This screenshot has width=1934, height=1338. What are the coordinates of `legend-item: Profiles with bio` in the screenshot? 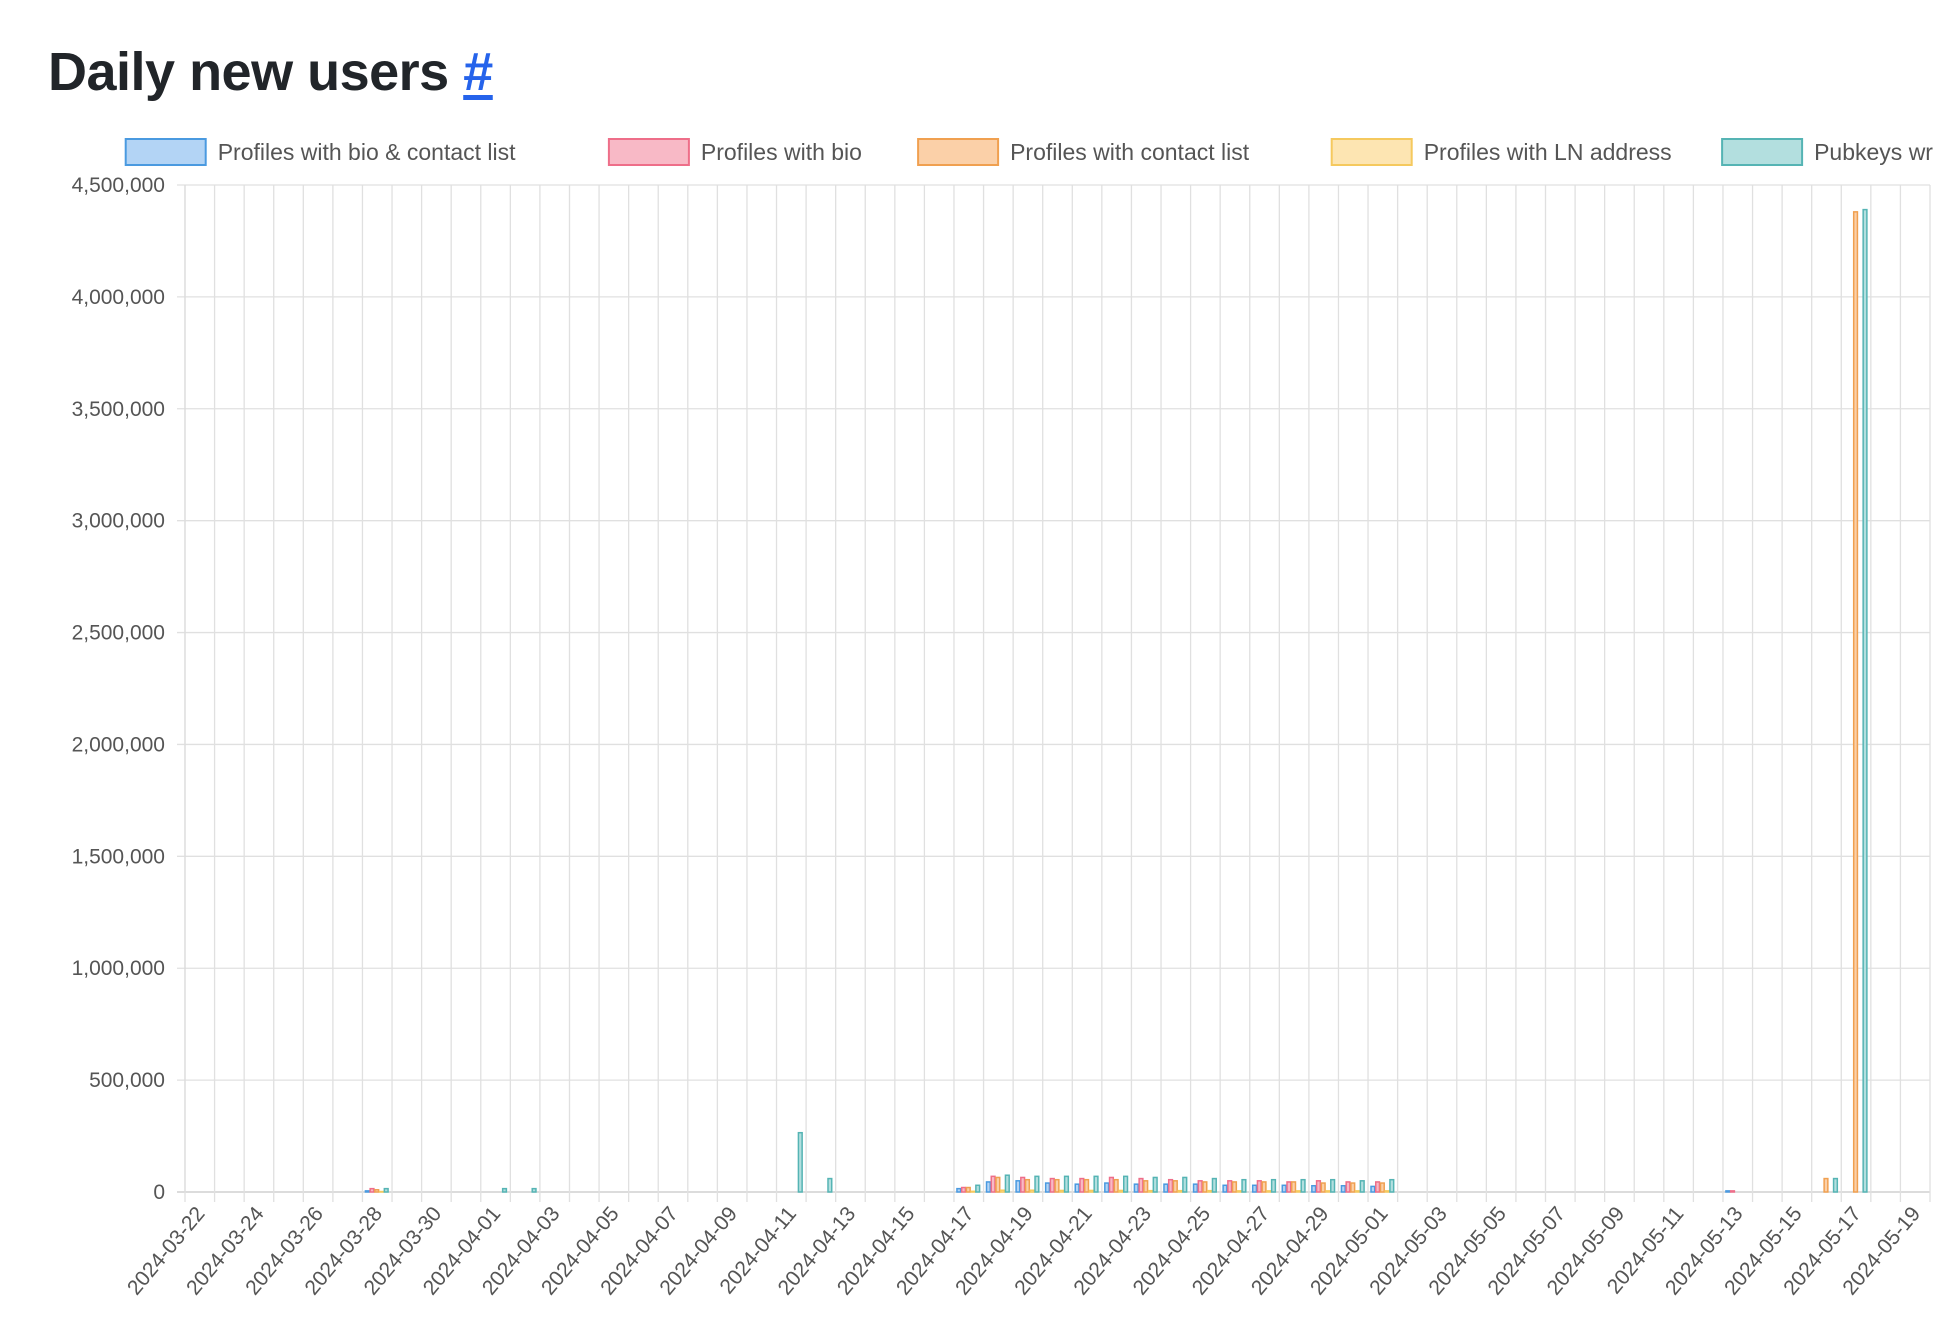 It's located at (734, 152).